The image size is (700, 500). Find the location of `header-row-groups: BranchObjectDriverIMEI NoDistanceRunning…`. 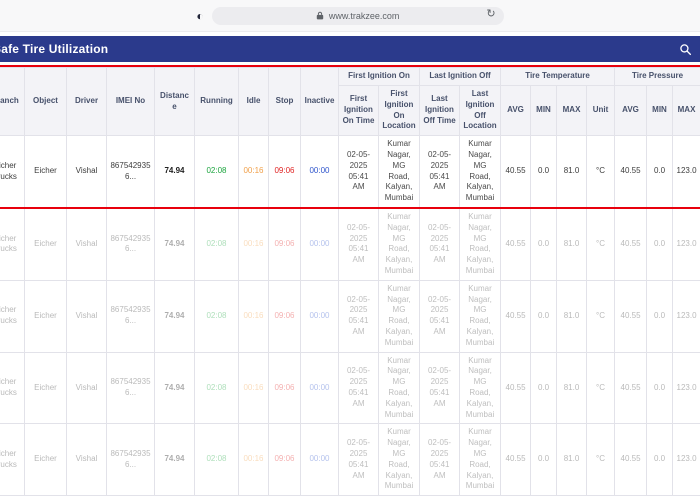

header-row-groups: BranchObjectDriverIMEI NoDistanceRunning… is located at coordinates (350, 101).